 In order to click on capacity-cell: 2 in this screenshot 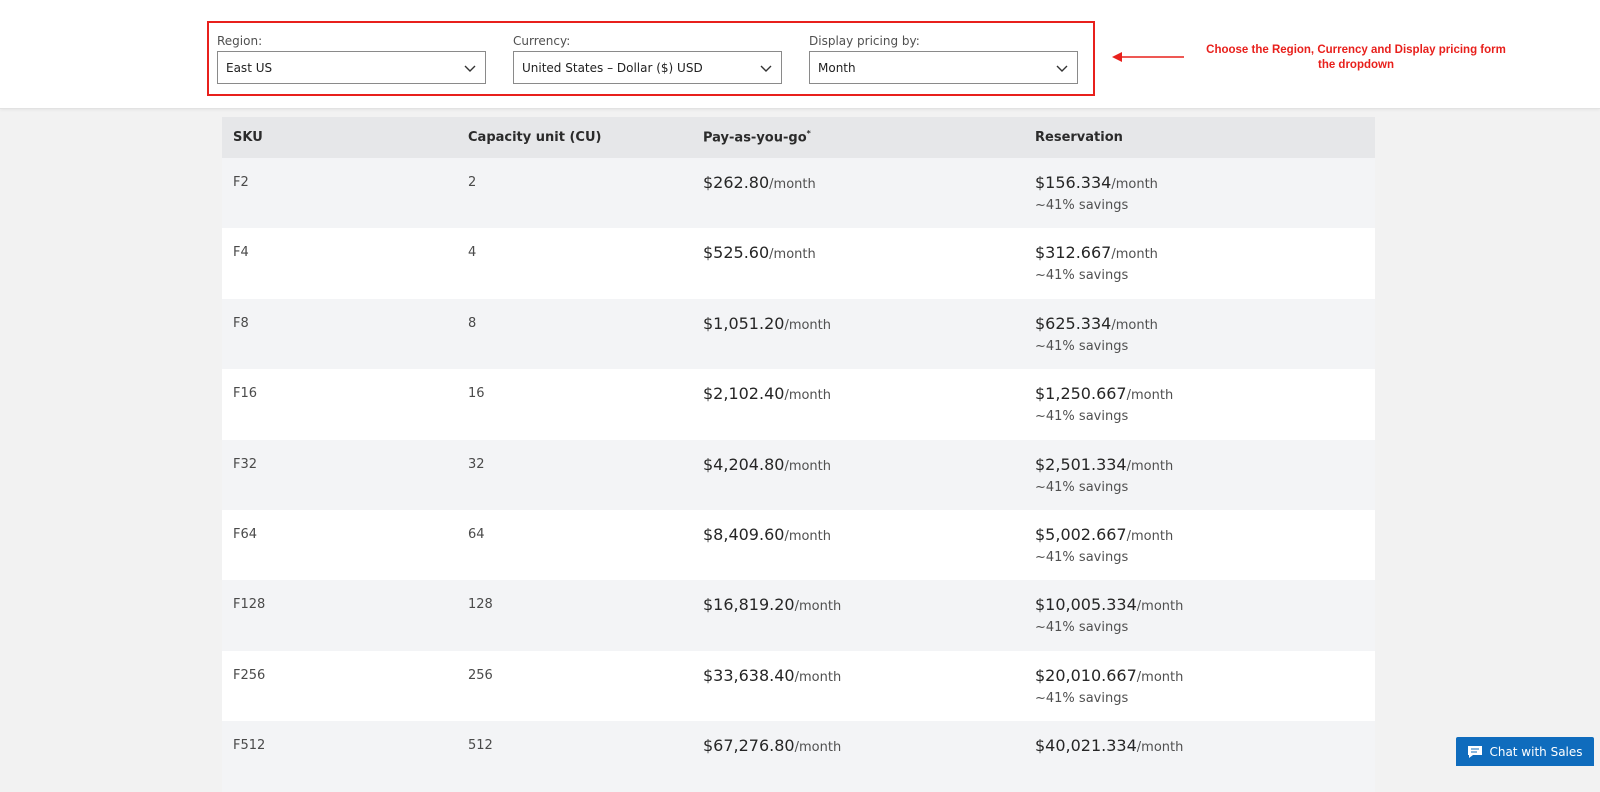, I will do `click(472, 182)`.